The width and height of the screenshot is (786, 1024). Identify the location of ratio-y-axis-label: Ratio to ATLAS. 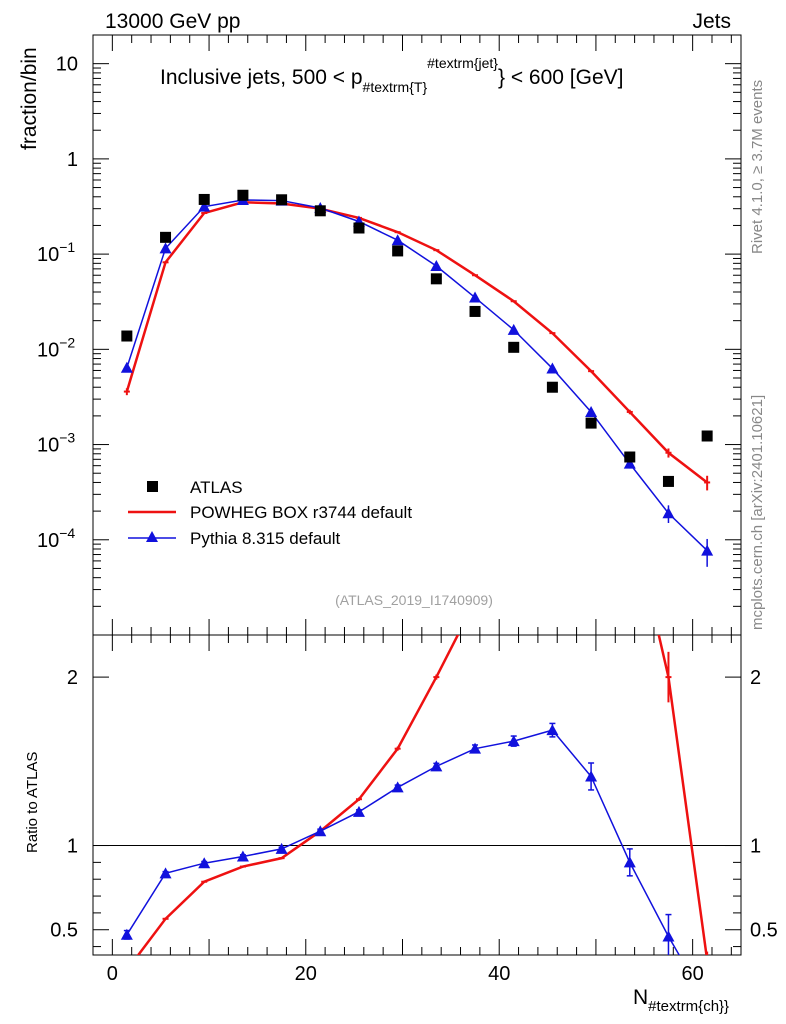
(32, 802).